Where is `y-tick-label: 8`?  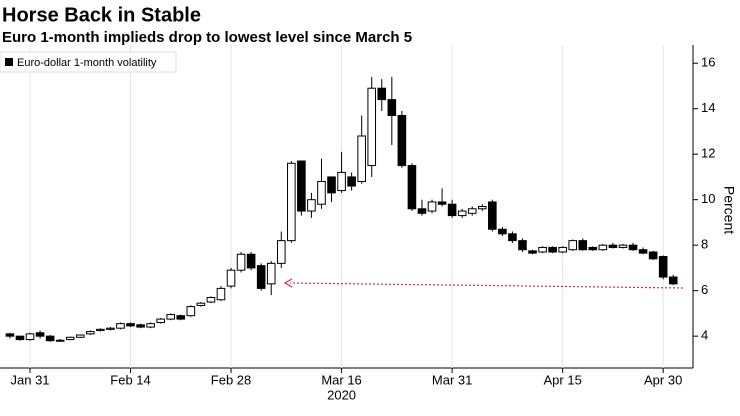
y-tick-label: 8 is located at coordinates (704, 244).